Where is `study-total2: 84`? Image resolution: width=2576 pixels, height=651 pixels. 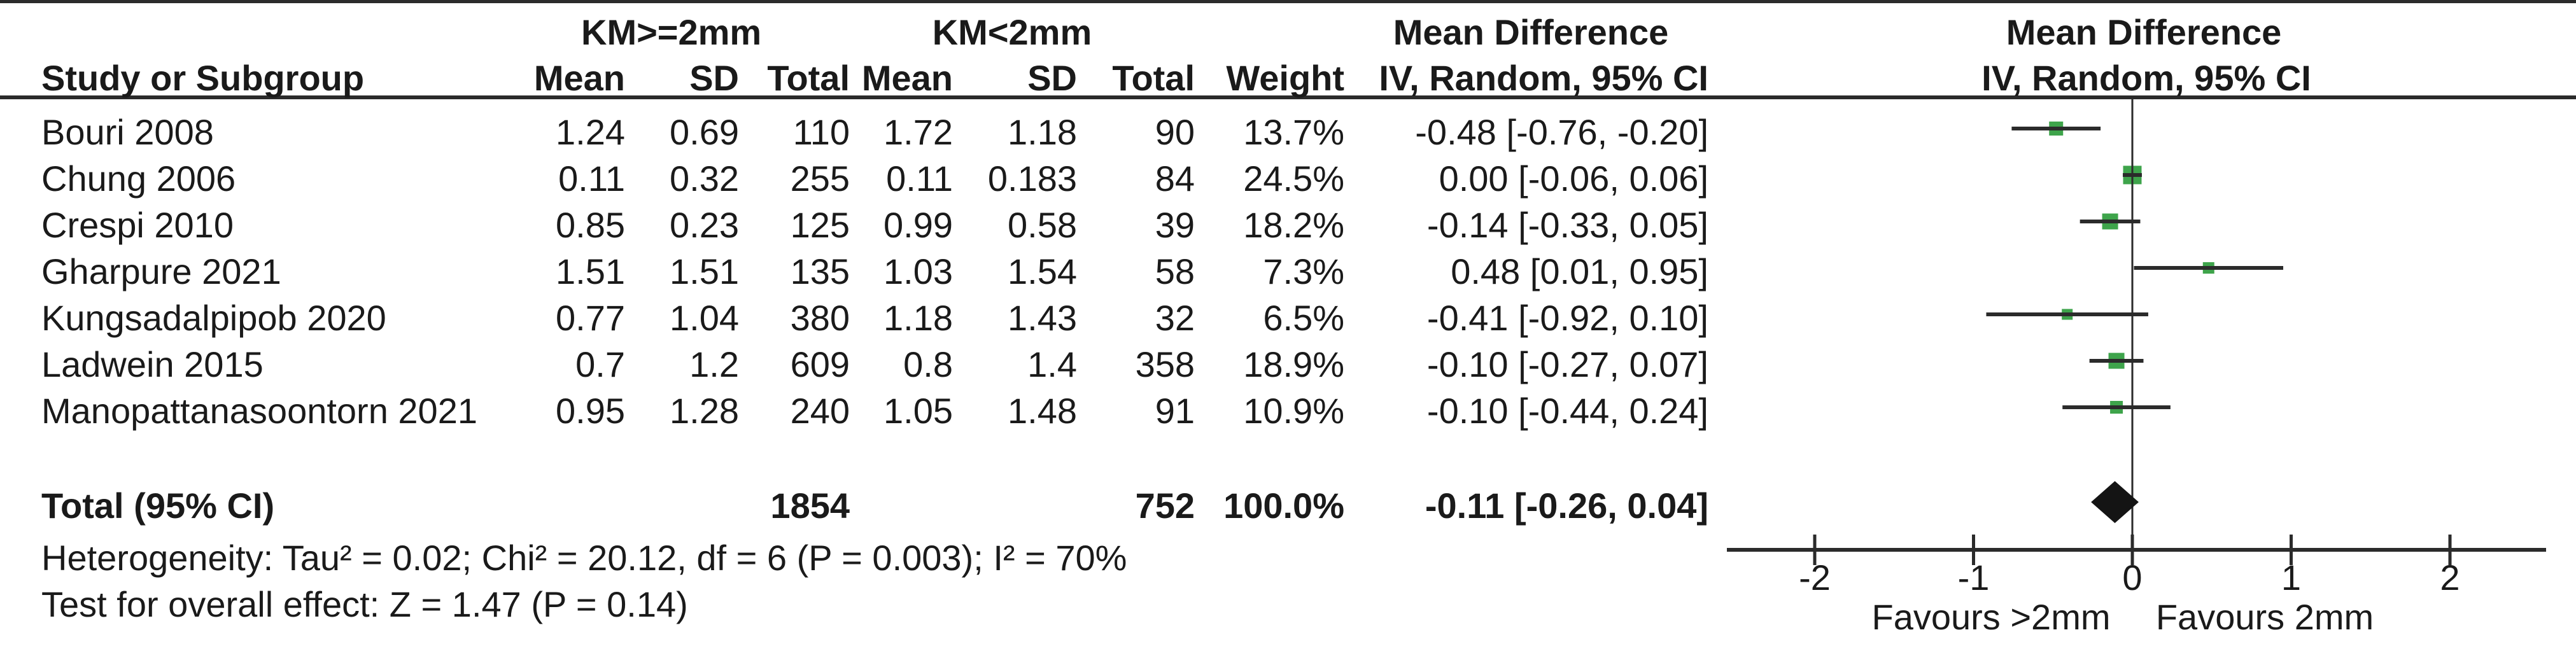
study-total2: 84 is located at coordinates (1175, 178).